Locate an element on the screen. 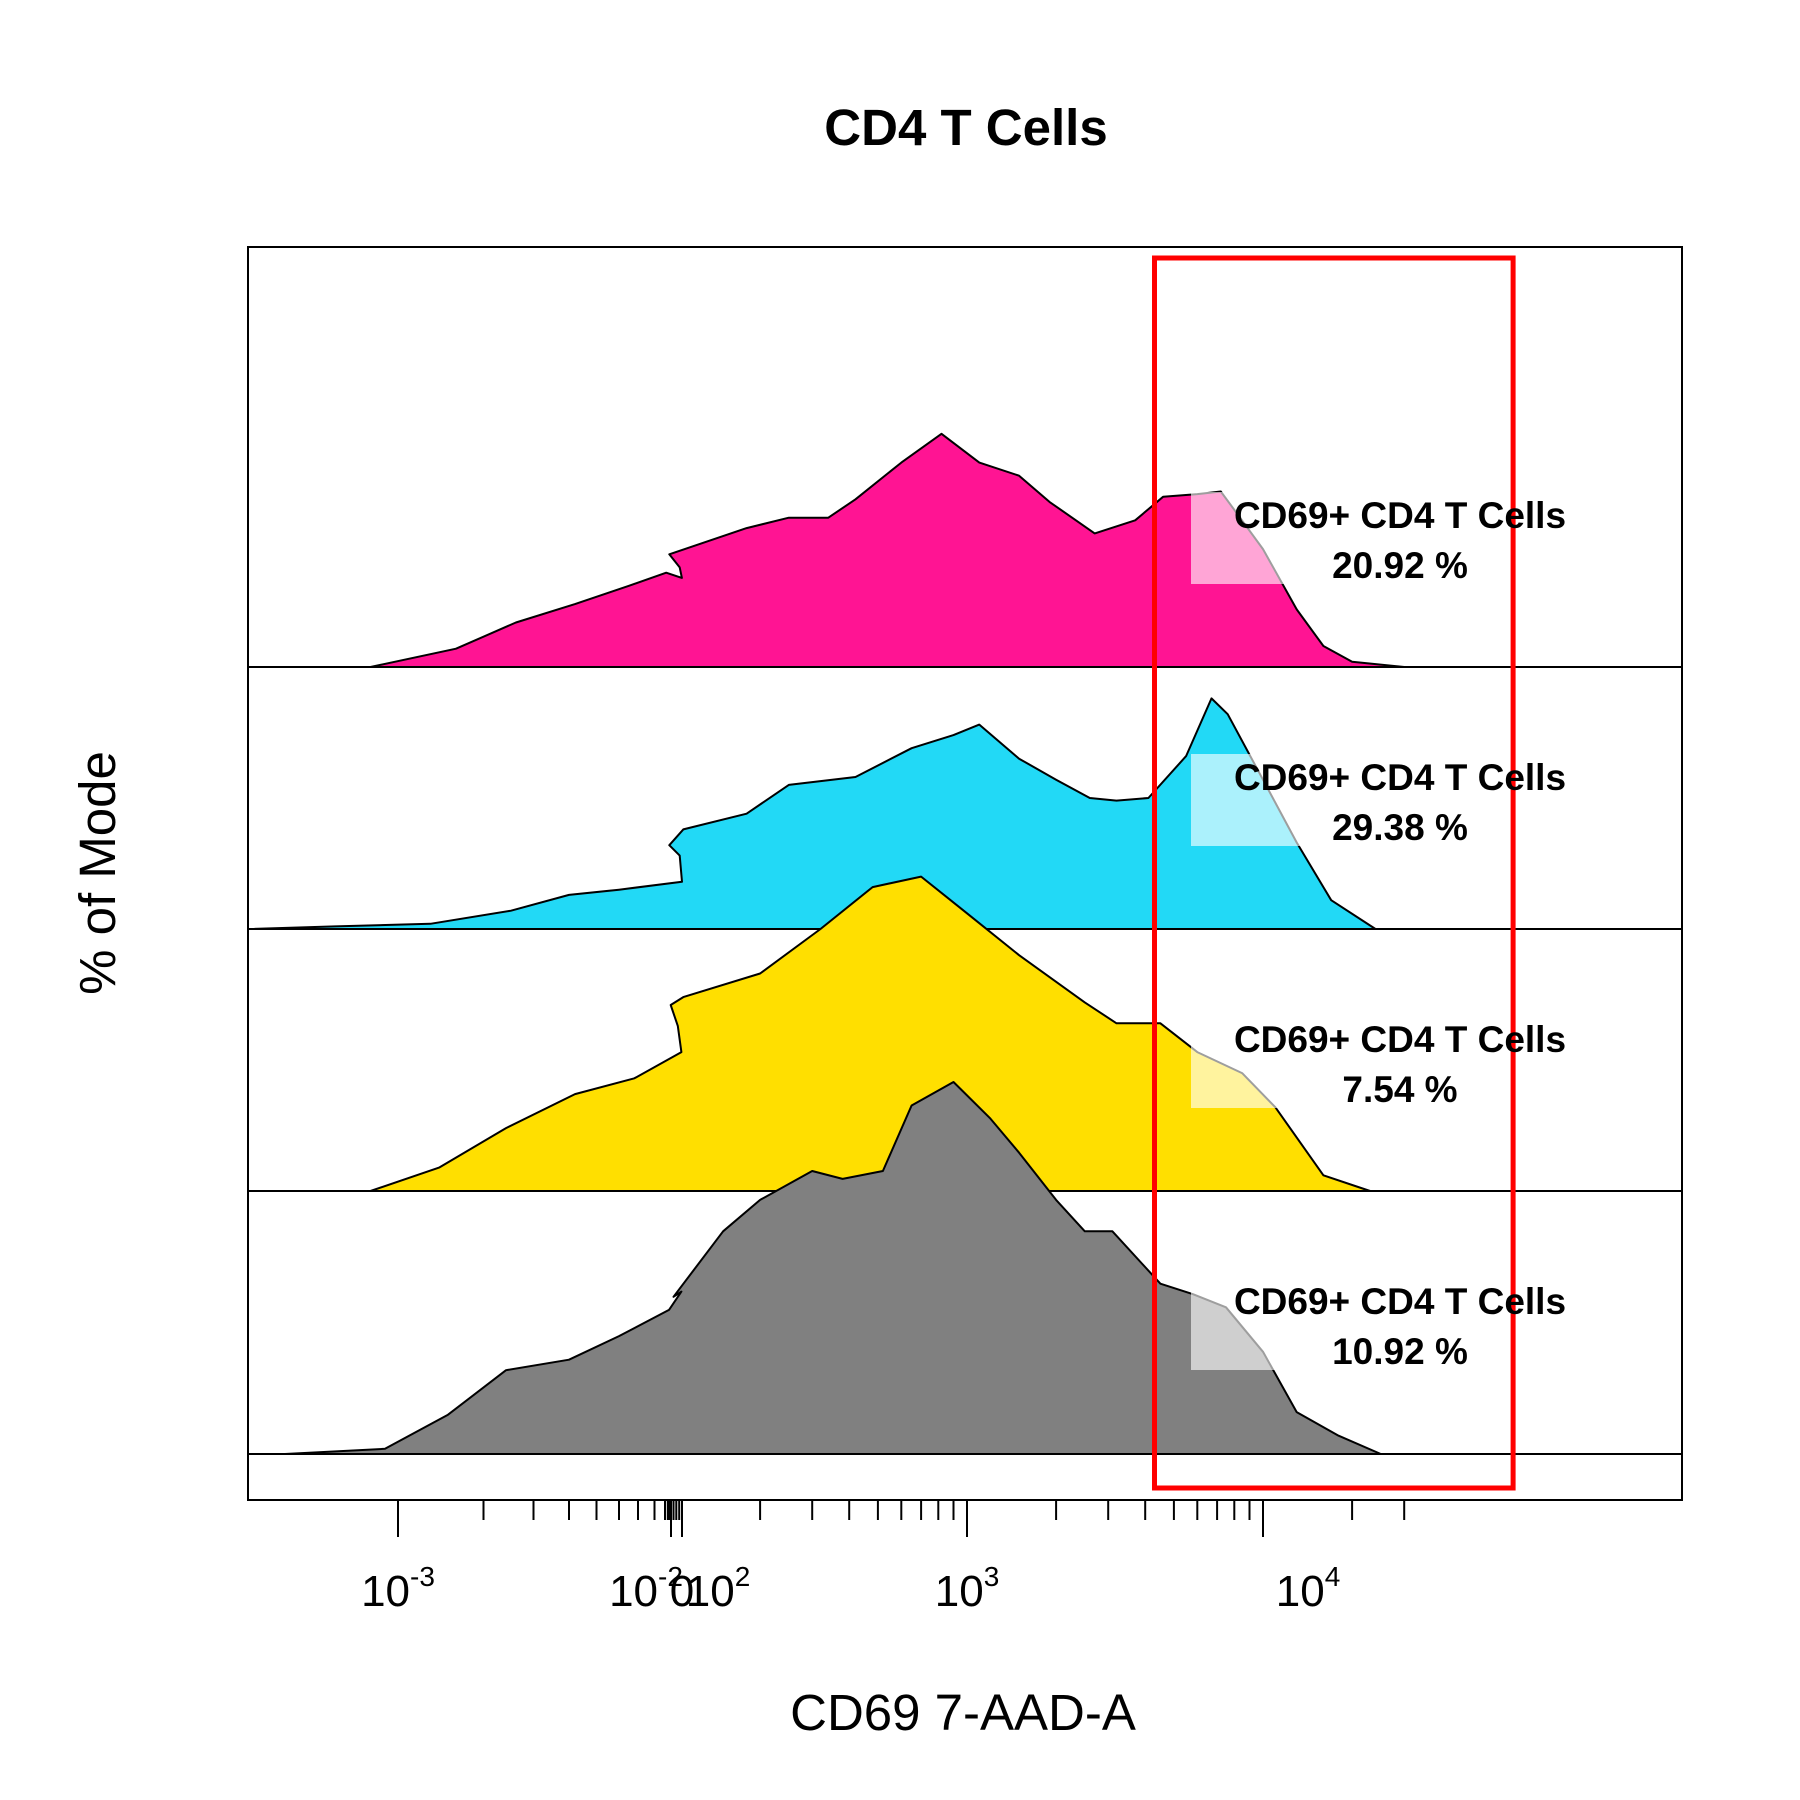 The height and width of the screenshot is (1800, 1800). x-tick-label-1: 10⁻² is located at coordinates (646, 1588).